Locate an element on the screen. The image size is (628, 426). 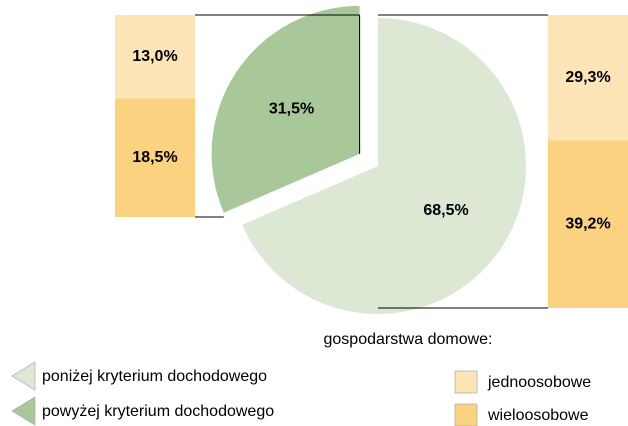
legend-label: jednoosobowe is located at coordinates (539, 382).